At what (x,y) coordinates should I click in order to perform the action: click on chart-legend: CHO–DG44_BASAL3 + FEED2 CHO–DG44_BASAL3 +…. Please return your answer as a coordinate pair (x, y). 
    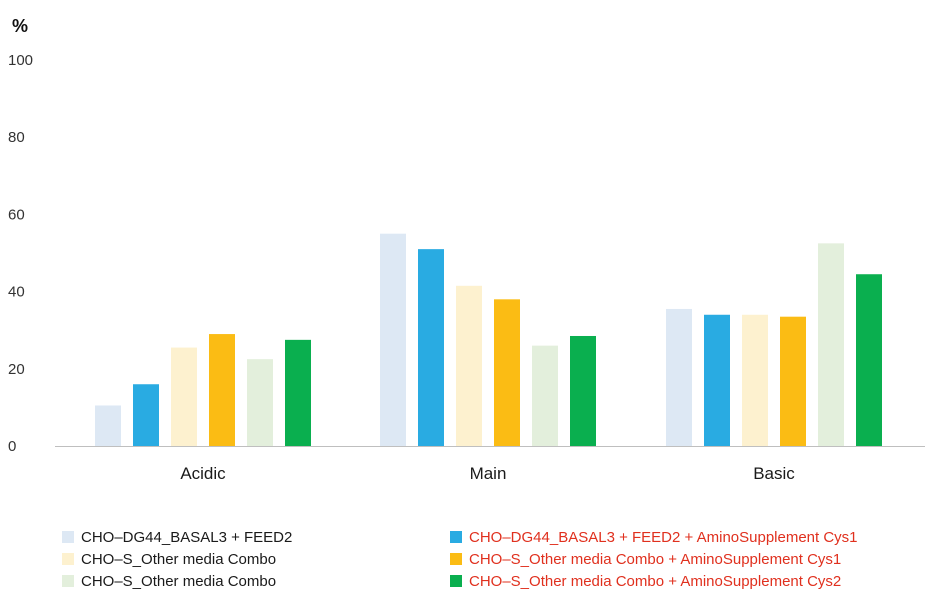
    Looking at the image, I should click on (496, 560).